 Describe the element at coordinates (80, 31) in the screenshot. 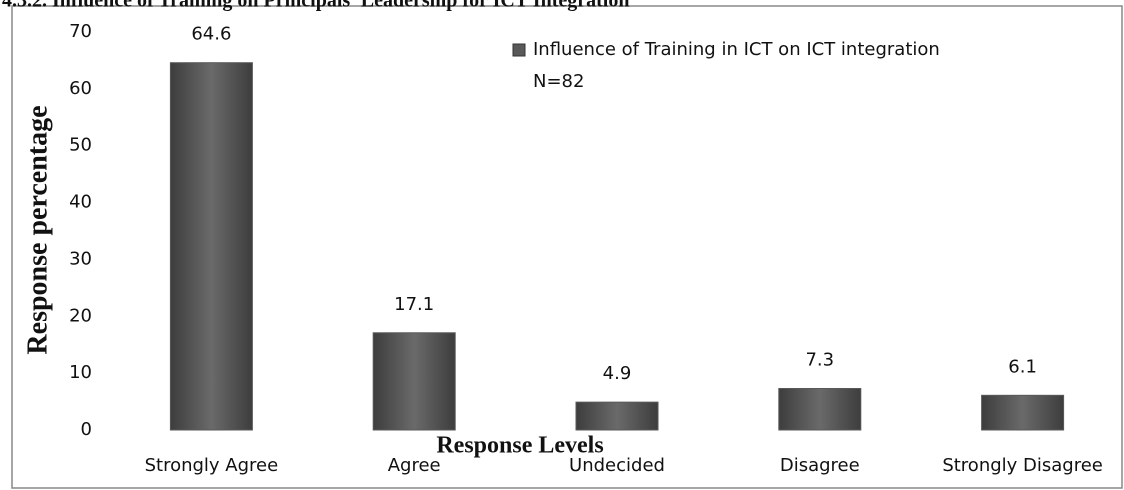

I see `y-tick-label: 70` at that location.